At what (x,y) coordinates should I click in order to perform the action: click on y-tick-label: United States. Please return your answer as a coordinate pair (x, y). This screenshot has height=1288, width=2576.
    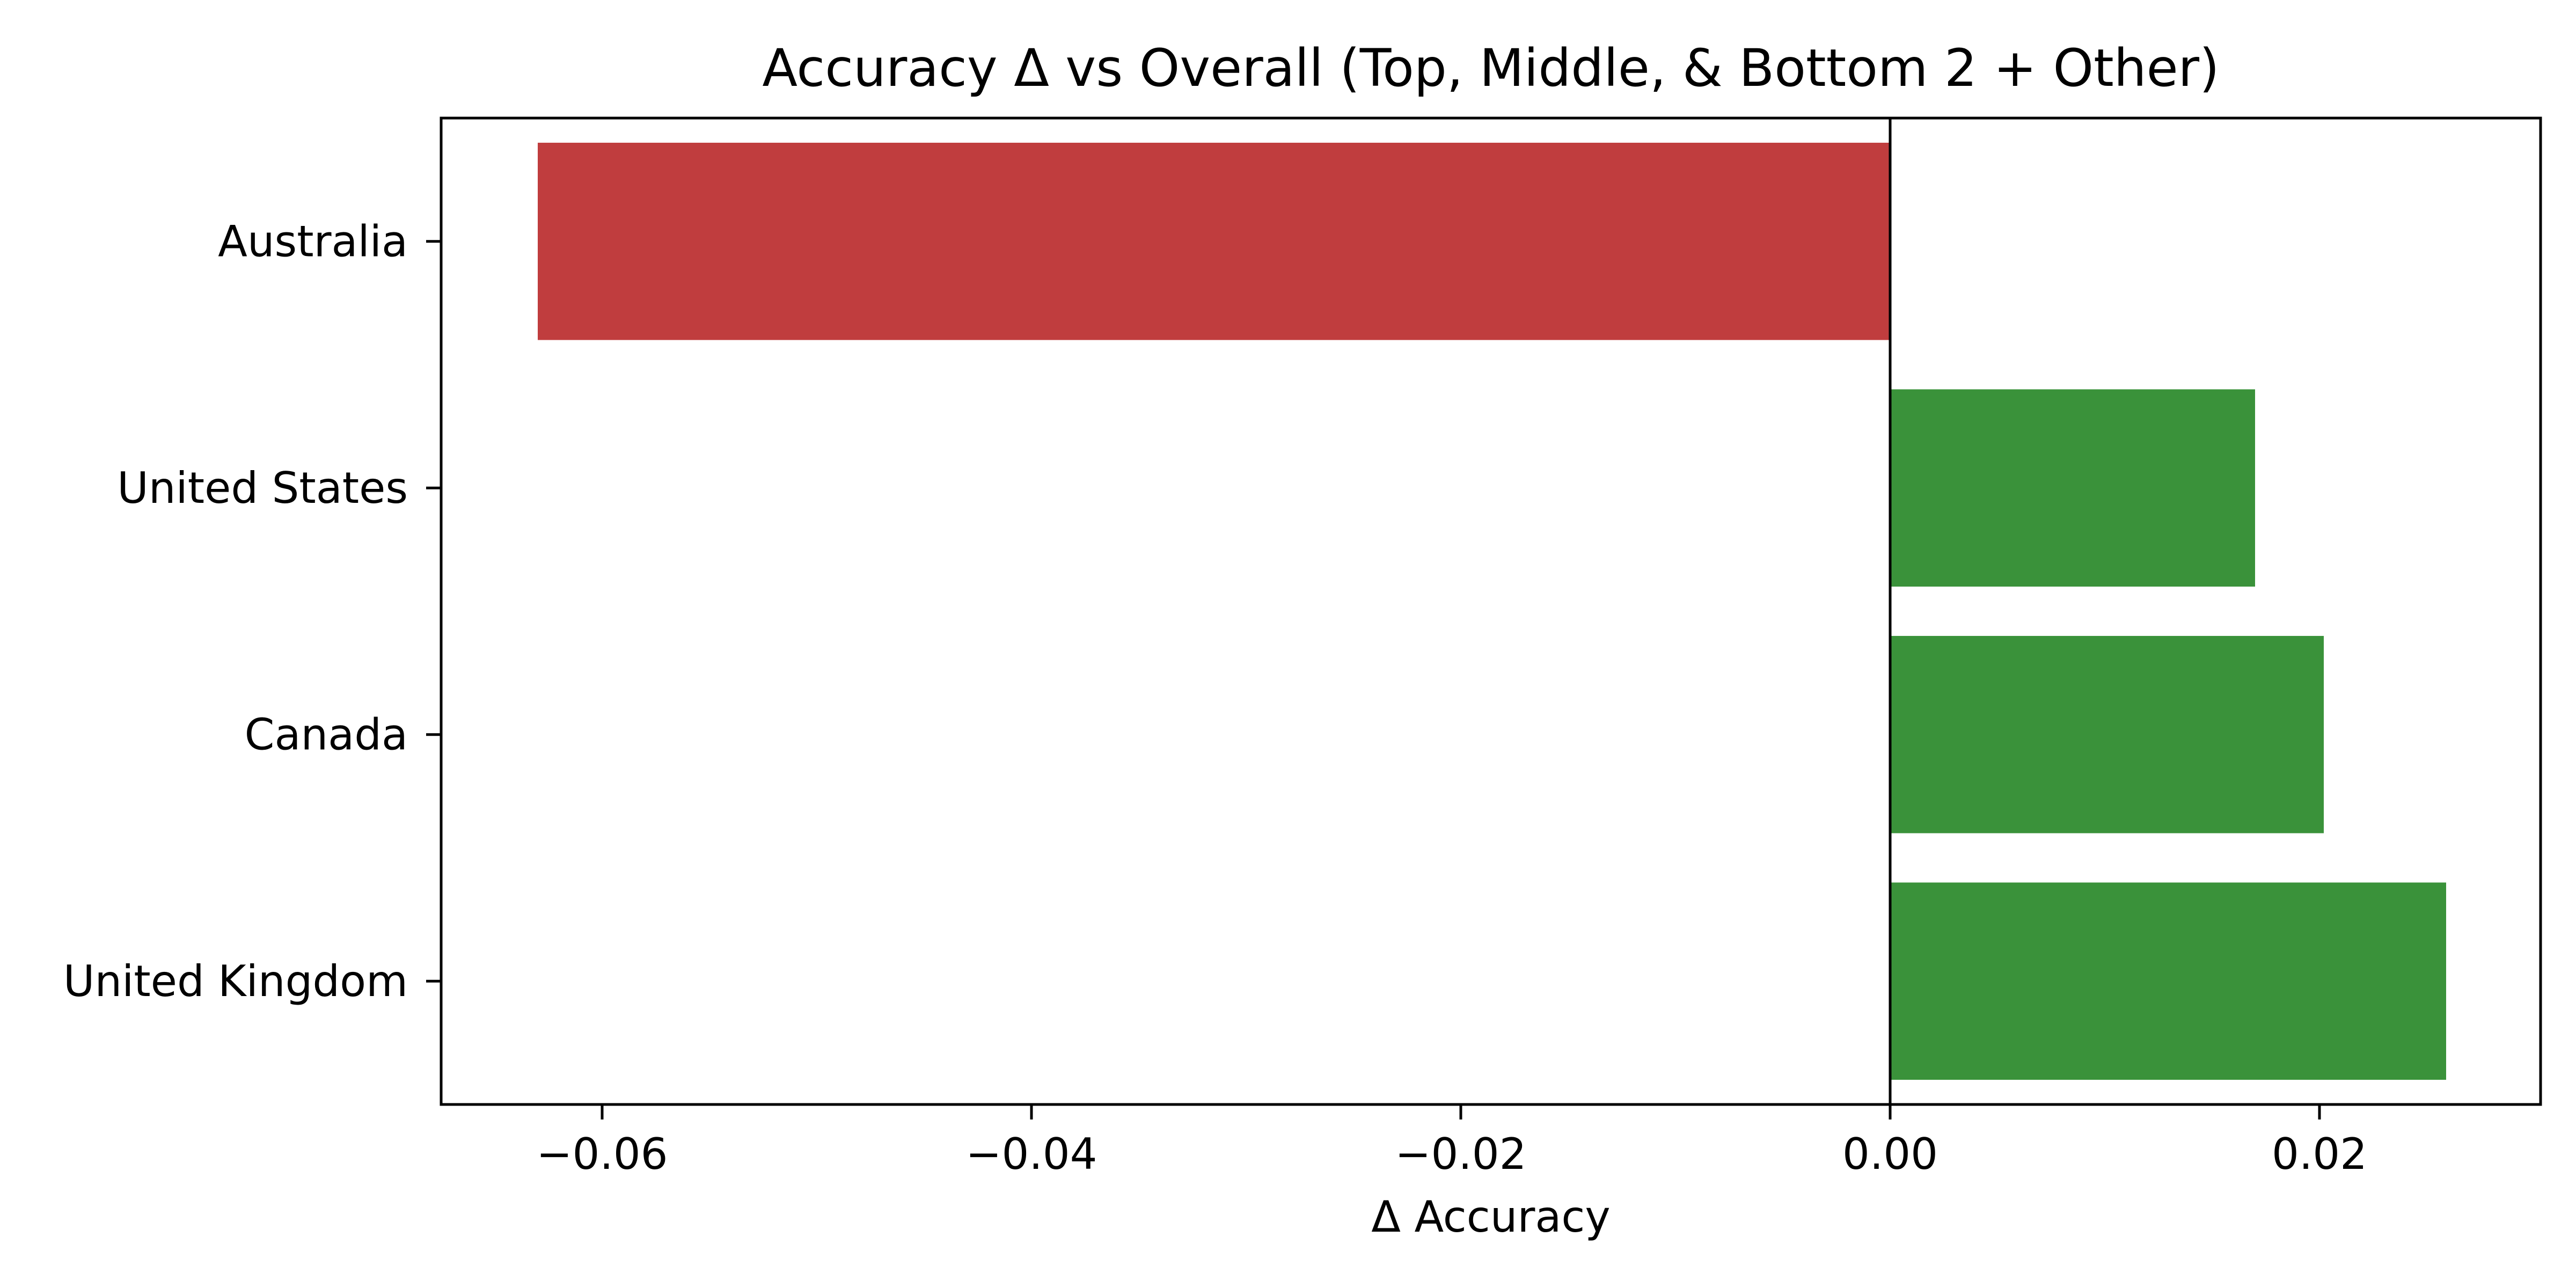
    Looking at the image, I should click on (262, 488).